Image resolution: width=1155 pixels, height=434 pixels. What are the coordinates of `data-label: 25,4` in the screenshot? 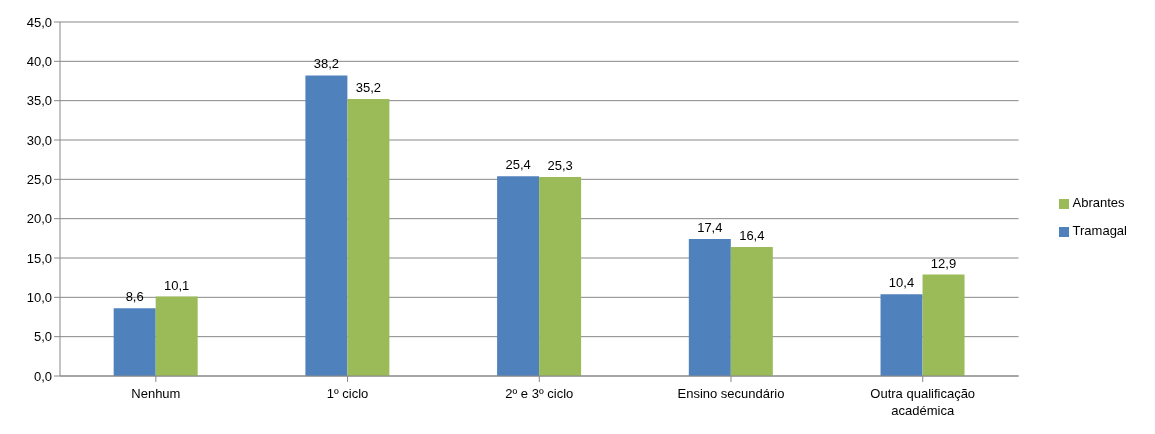 It's located at (518, 165).